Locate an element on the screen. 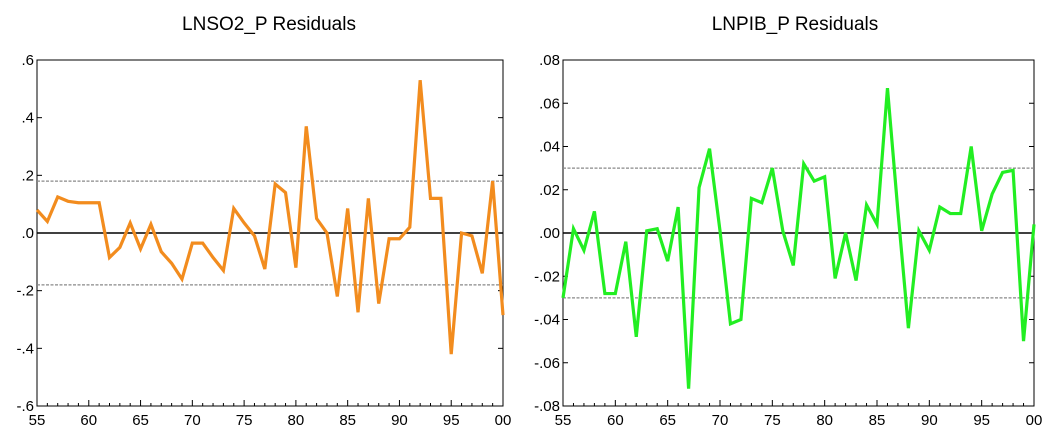 Image resolution: width=1049 pixels, height=437 pixels. y-tick-label: .2 is located at coordinates (27, 175).